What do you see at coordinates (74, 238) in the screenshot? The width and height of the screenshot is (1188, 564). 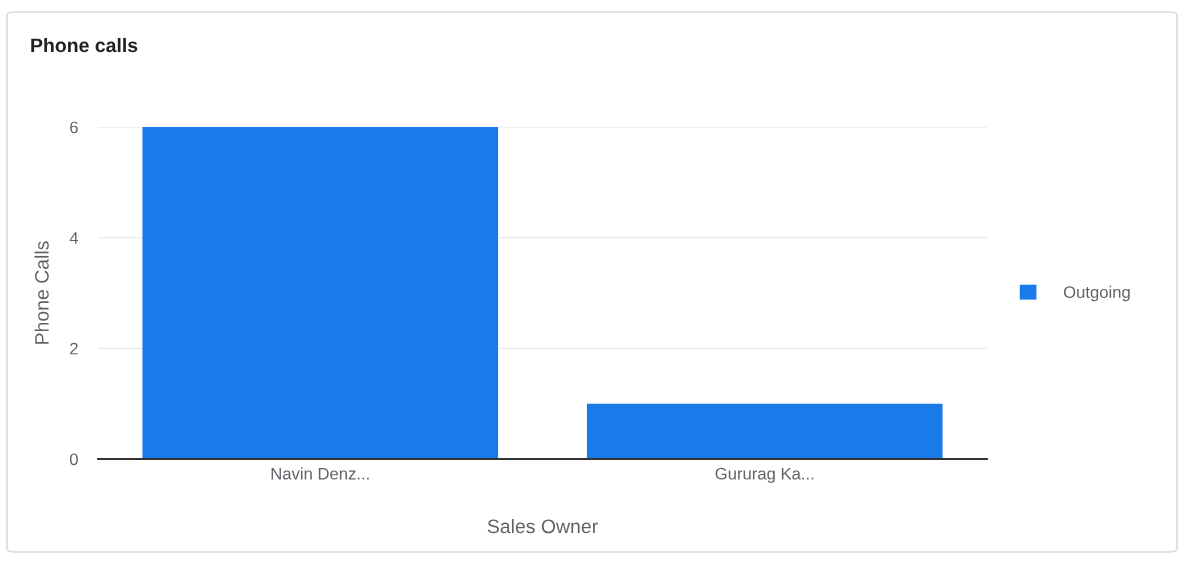 I see `y-tick-label: 4` at bounding box center [74, 238].